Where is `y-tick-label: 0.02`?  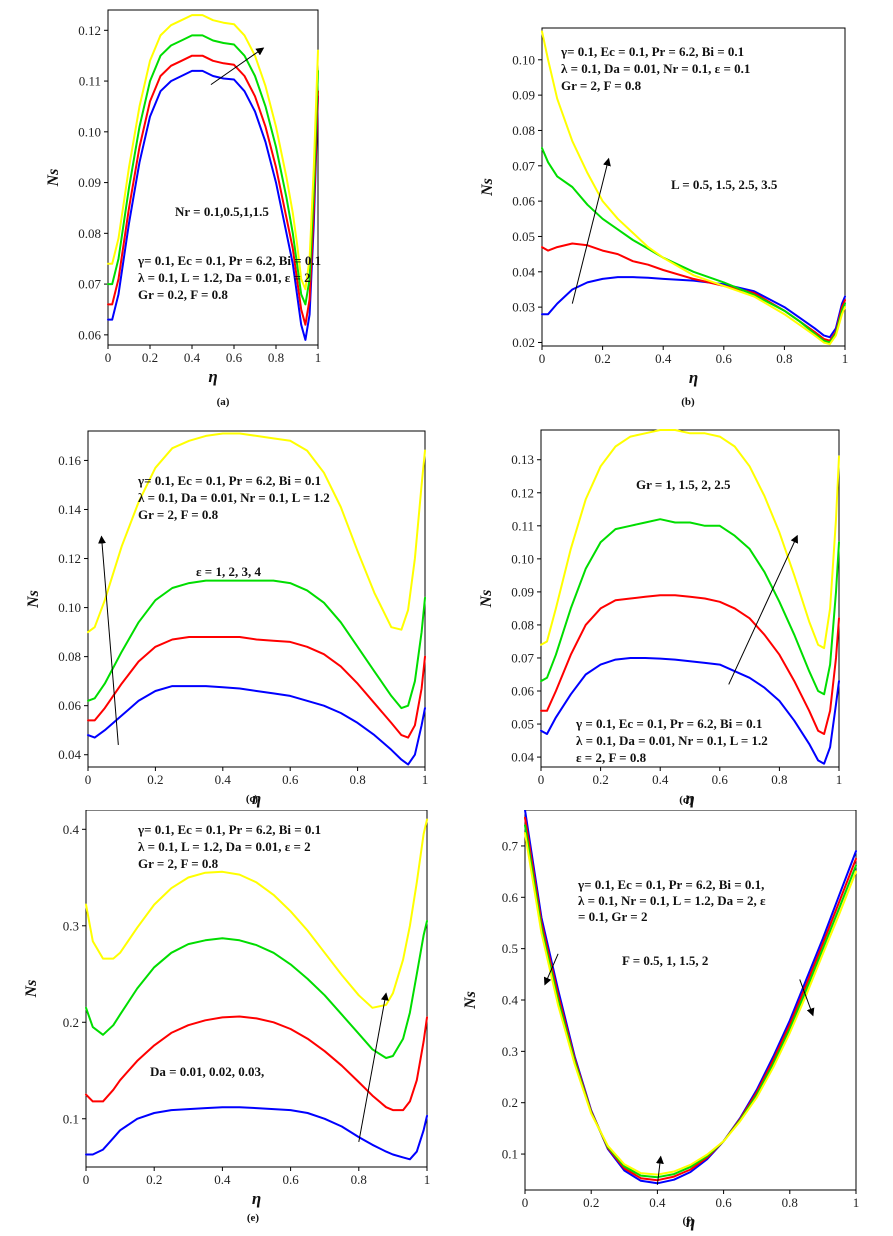 y-tick-label: 0.02 is located at coordinates (523, 342).